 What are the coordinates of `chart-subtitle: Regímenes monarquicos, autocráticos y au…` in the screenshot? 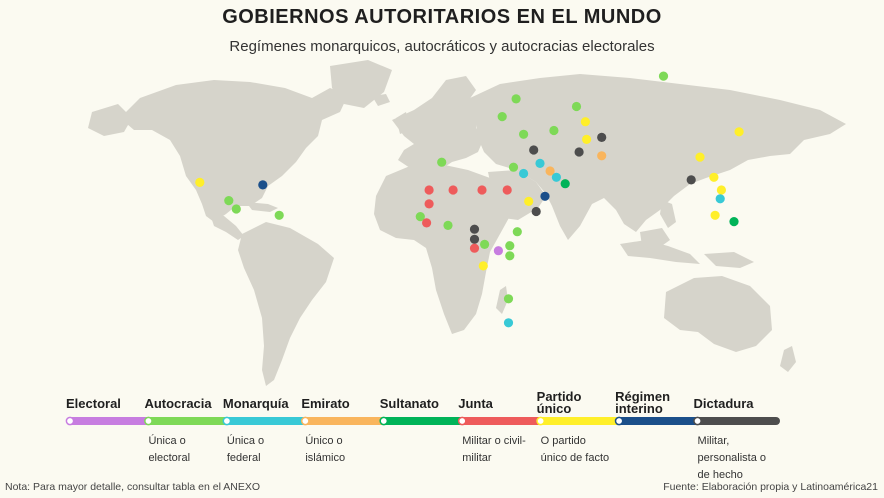 It's located at (442, 46).